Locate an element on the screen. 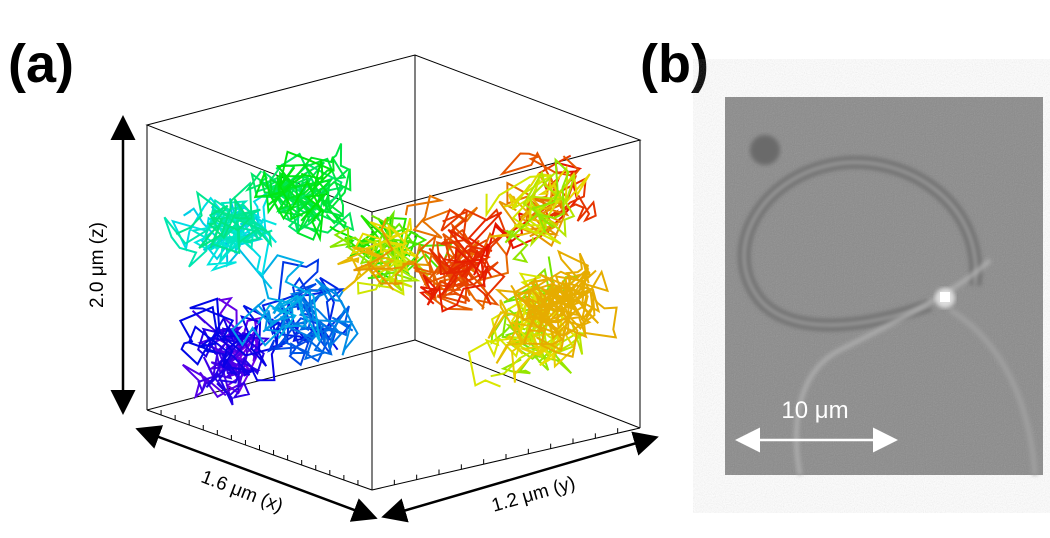 The width and height of the screenshot is (1050, 538). box-ticks is located at coordinates (389, 447).